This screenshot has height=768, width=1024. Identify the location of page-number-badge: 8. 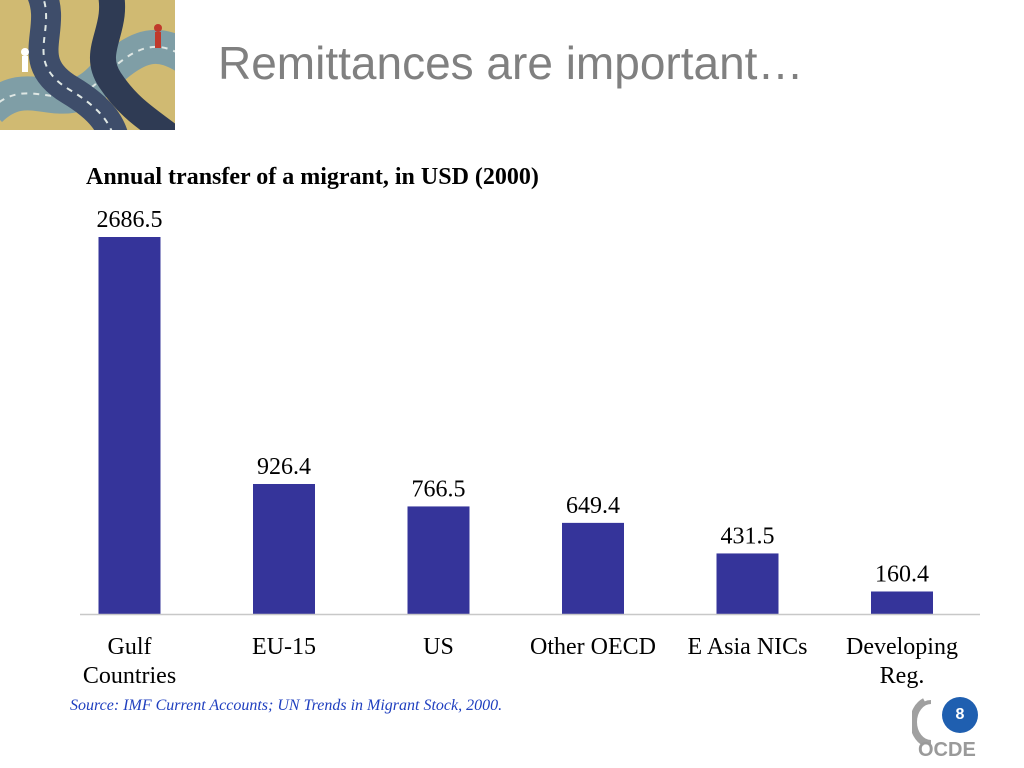
(960, 715).